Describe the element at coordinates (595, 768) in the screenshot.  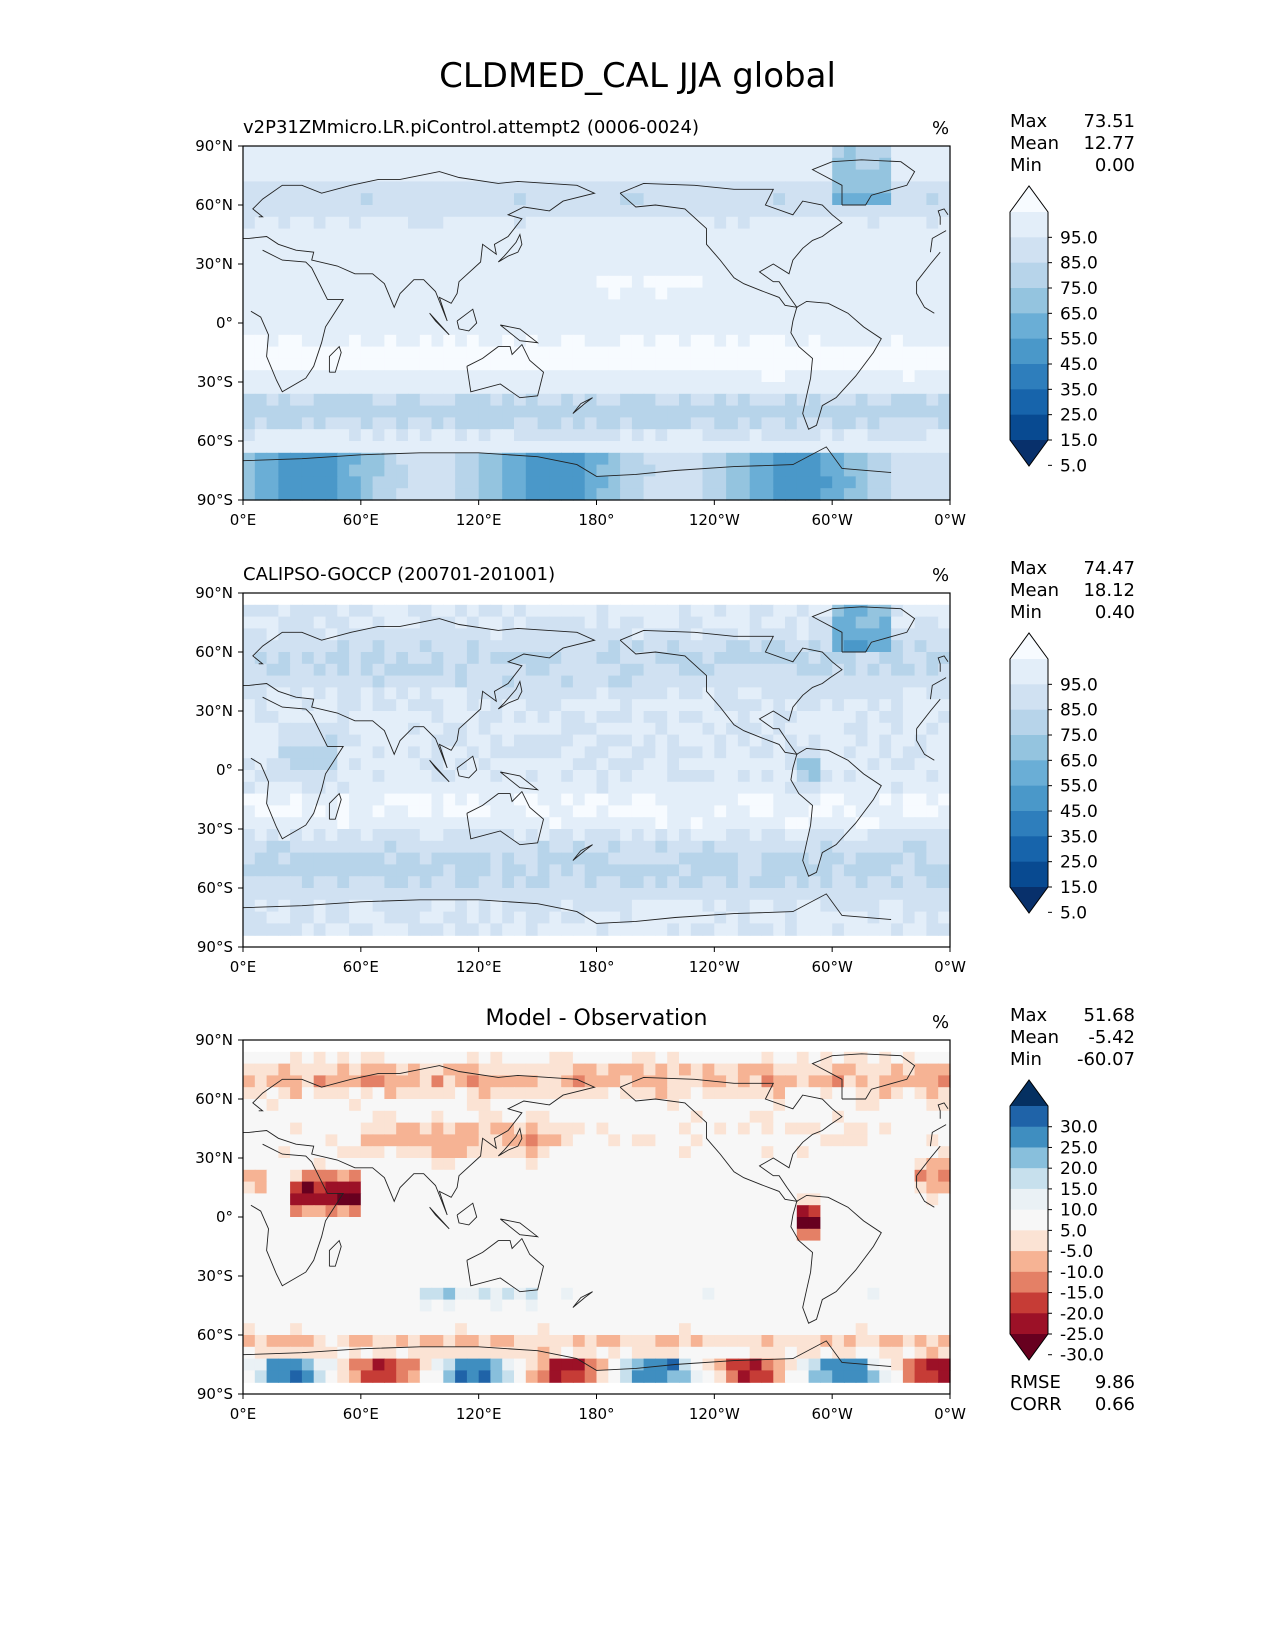
I see `coastline` at that location.